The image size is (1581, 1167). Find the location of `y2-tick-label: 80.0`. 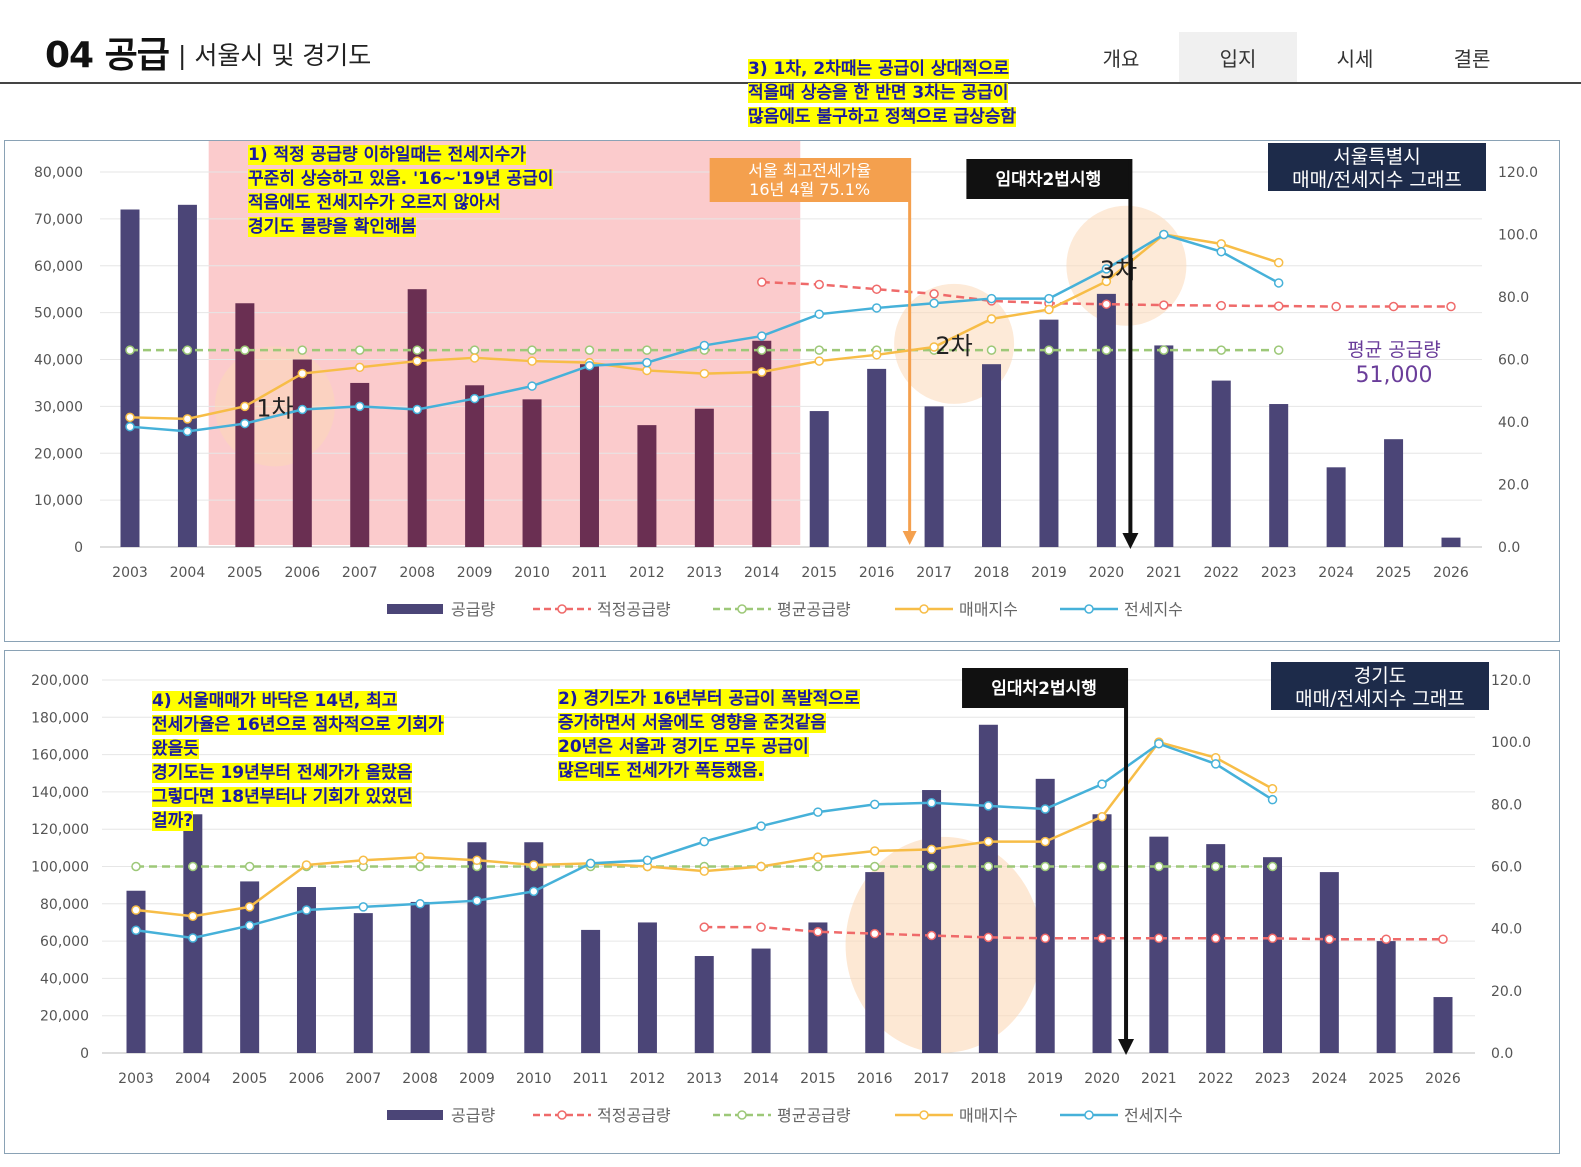

y2-tick-label: 80.0 is located at coordinates (1506, 805).